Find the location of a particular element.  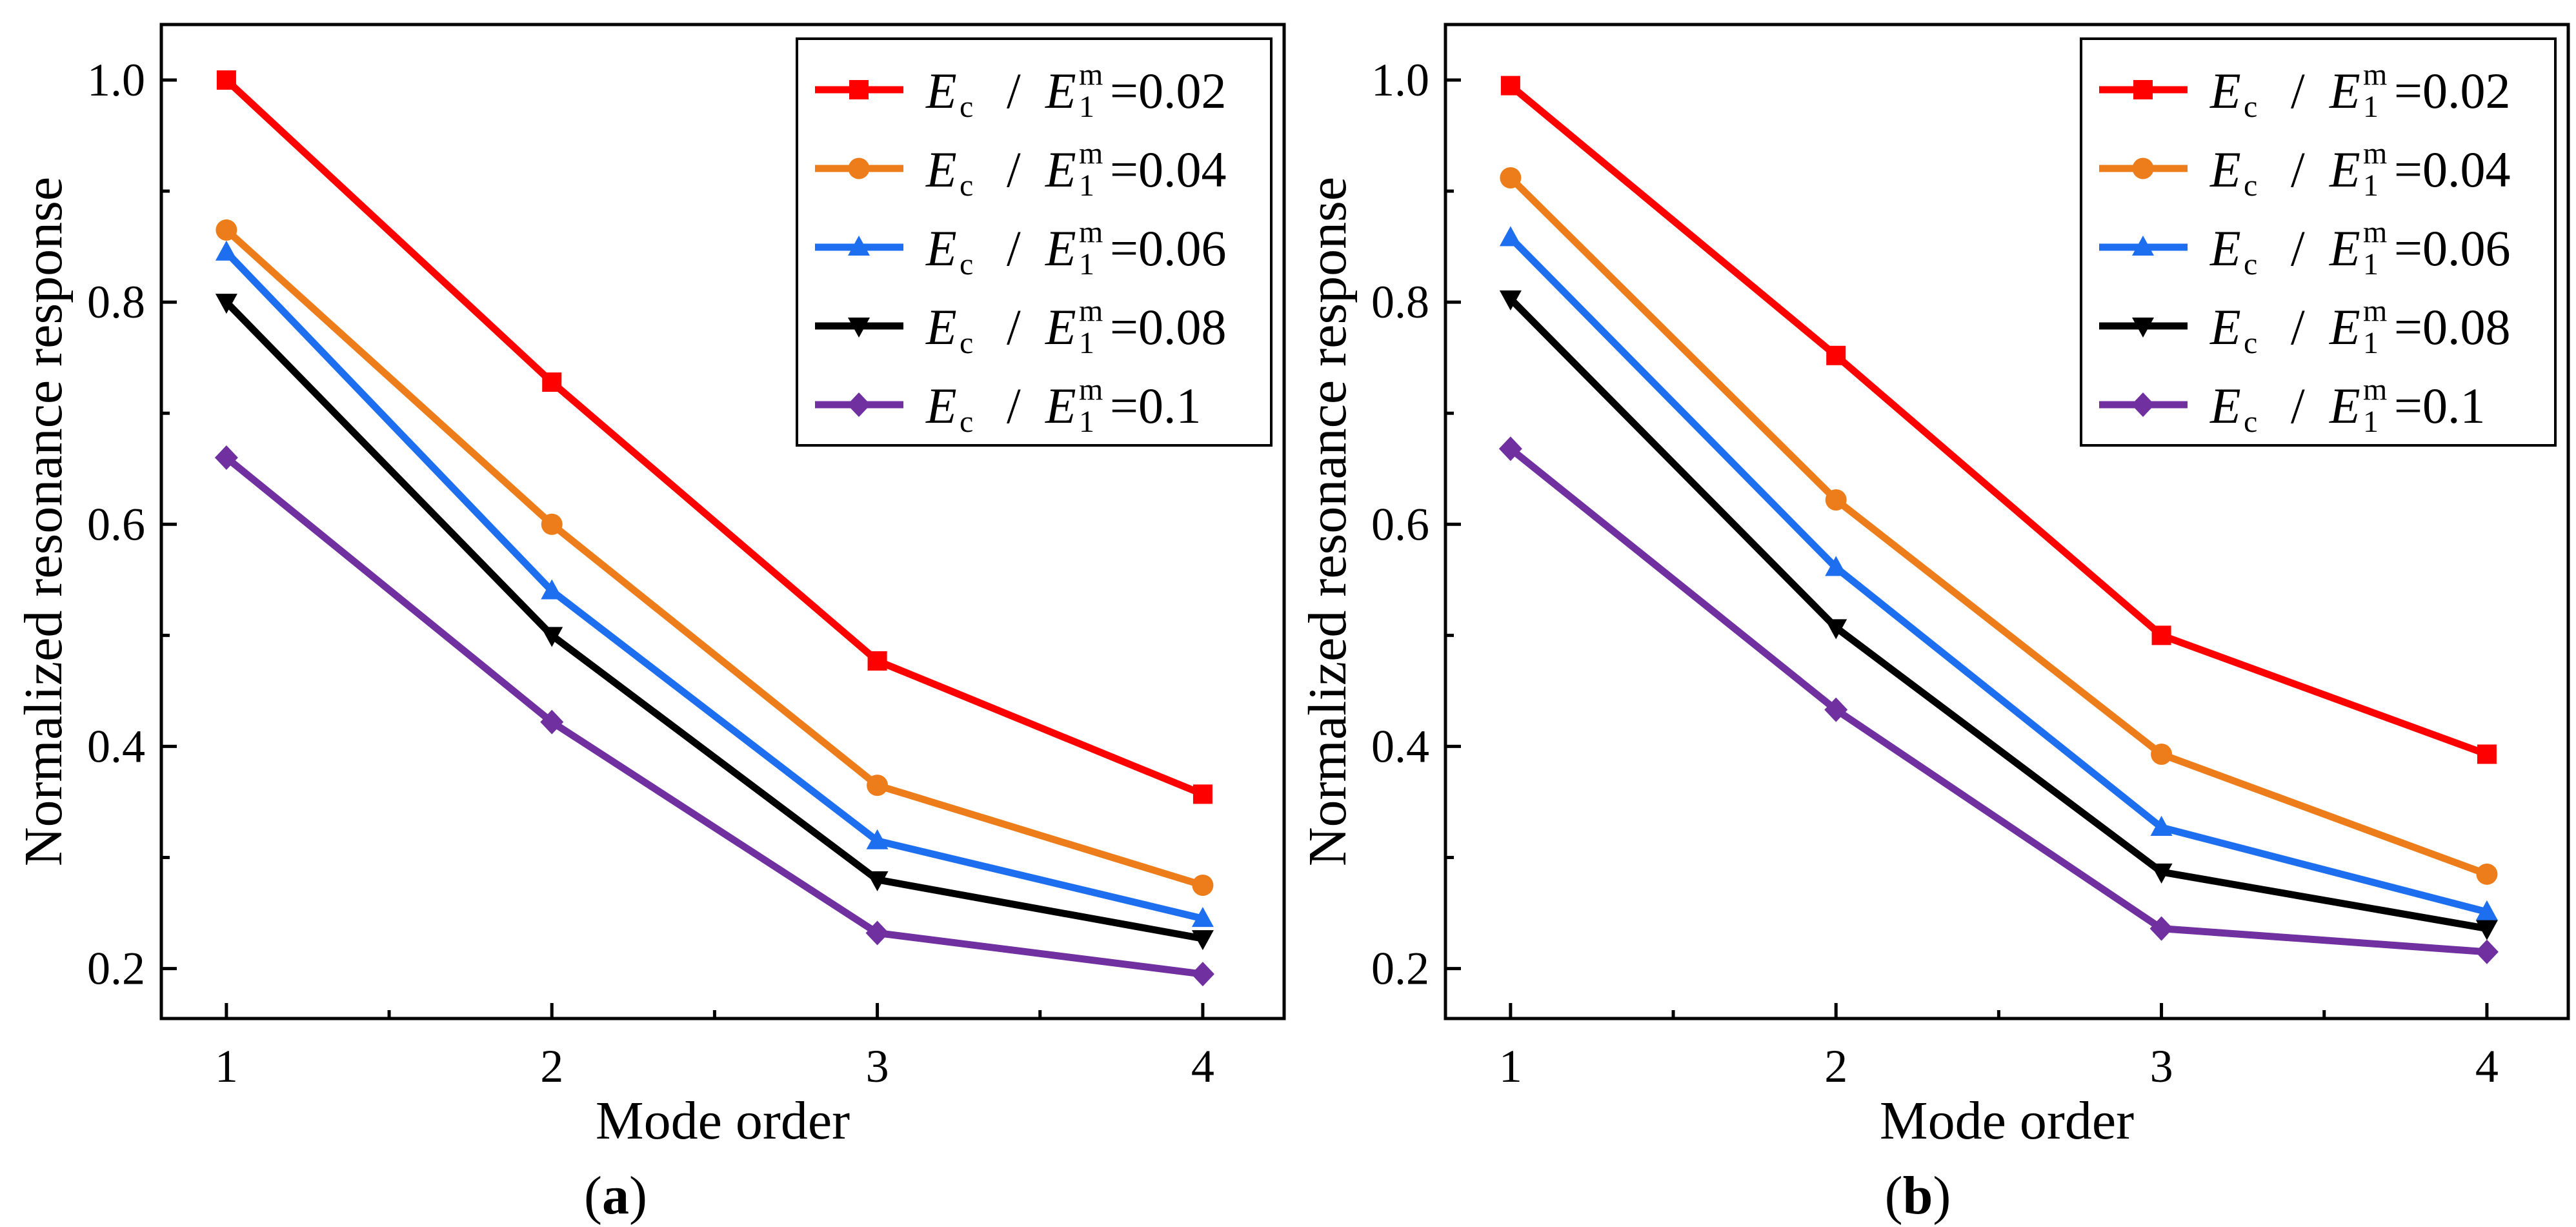

y-tick-label: 0.4 is located at coordinates (1400, 746).